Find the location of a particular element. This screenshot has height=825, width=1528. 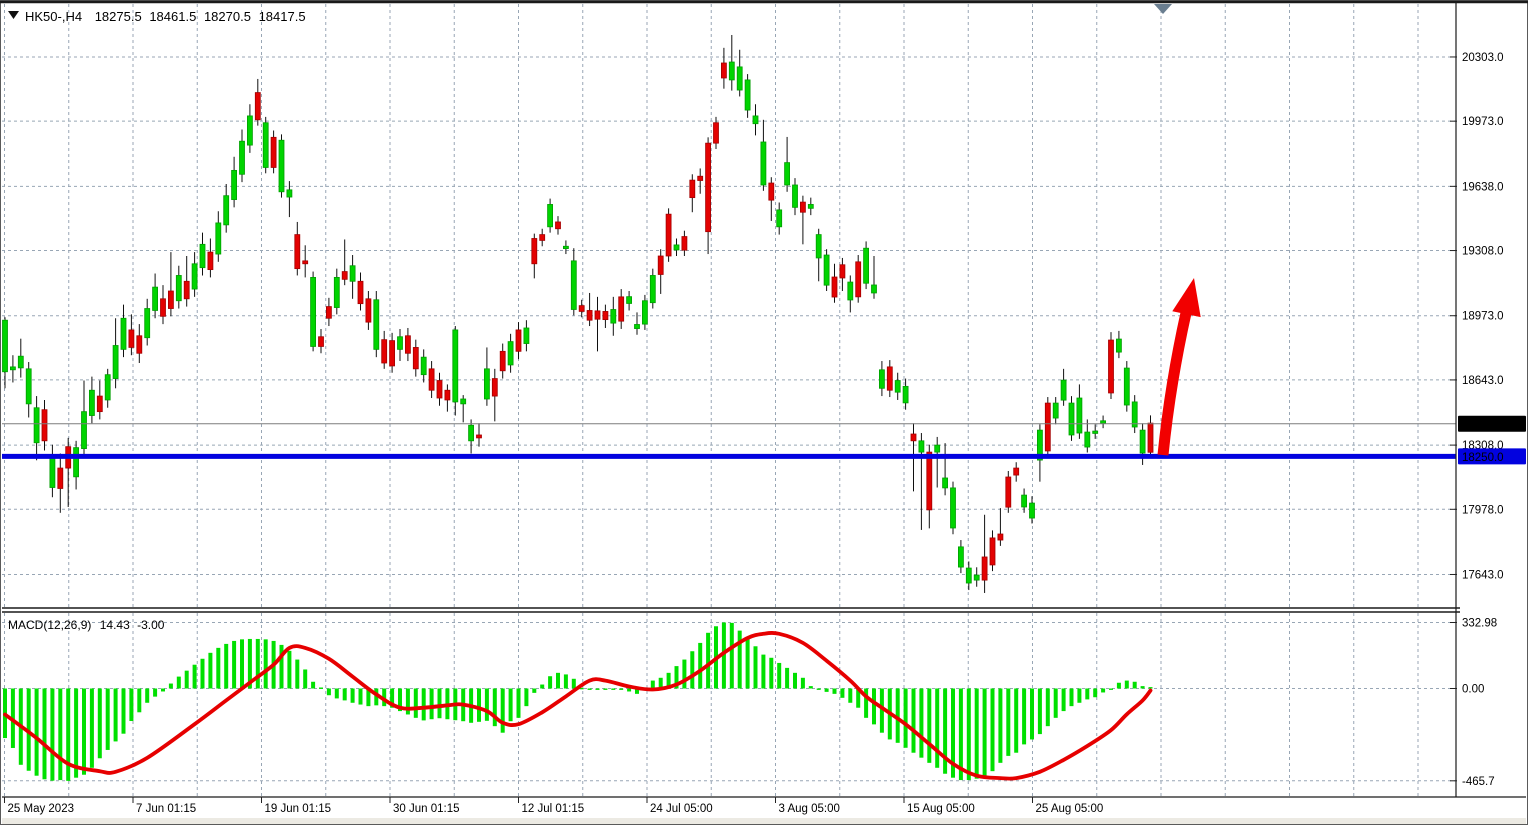

chart-shift-marker-icon is located at coordinates (1163, 9).